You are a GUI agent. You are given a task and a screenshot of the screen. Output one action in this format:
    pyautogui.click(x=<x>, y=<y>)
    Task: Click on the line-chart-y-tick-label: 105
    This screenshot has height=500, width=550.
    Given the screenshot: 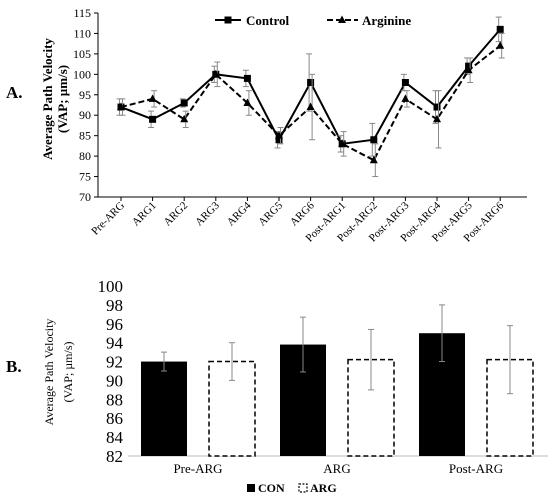 What is the action you would take?
    pyautogui.click(x=82, y=54)
    